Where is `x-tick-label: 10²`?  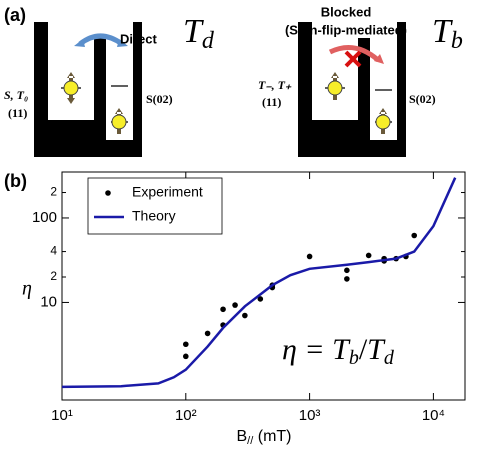
x-tick-label: 10² is located at coordinates (186, 415).